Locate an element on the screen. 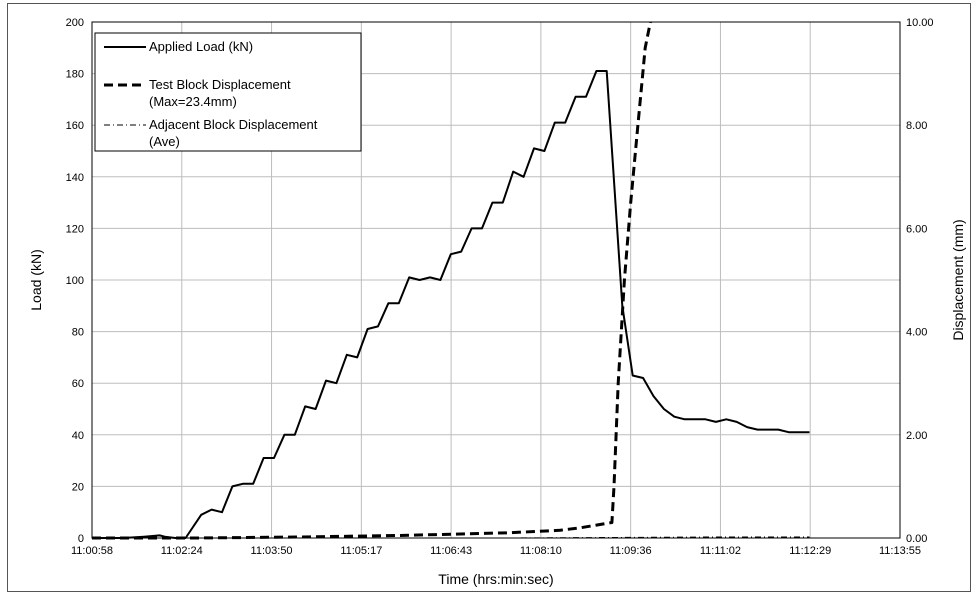  x-tick-label: 11:03:50 is located at coordinates (272, 551).